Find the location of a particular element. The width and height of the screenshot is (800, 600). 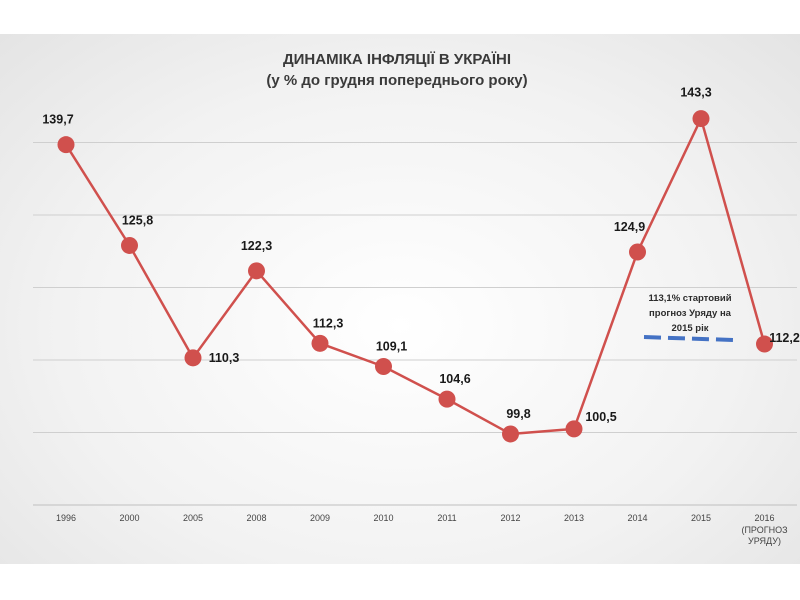

x-tick-label: 2013 is located at coordinates (574, 518).